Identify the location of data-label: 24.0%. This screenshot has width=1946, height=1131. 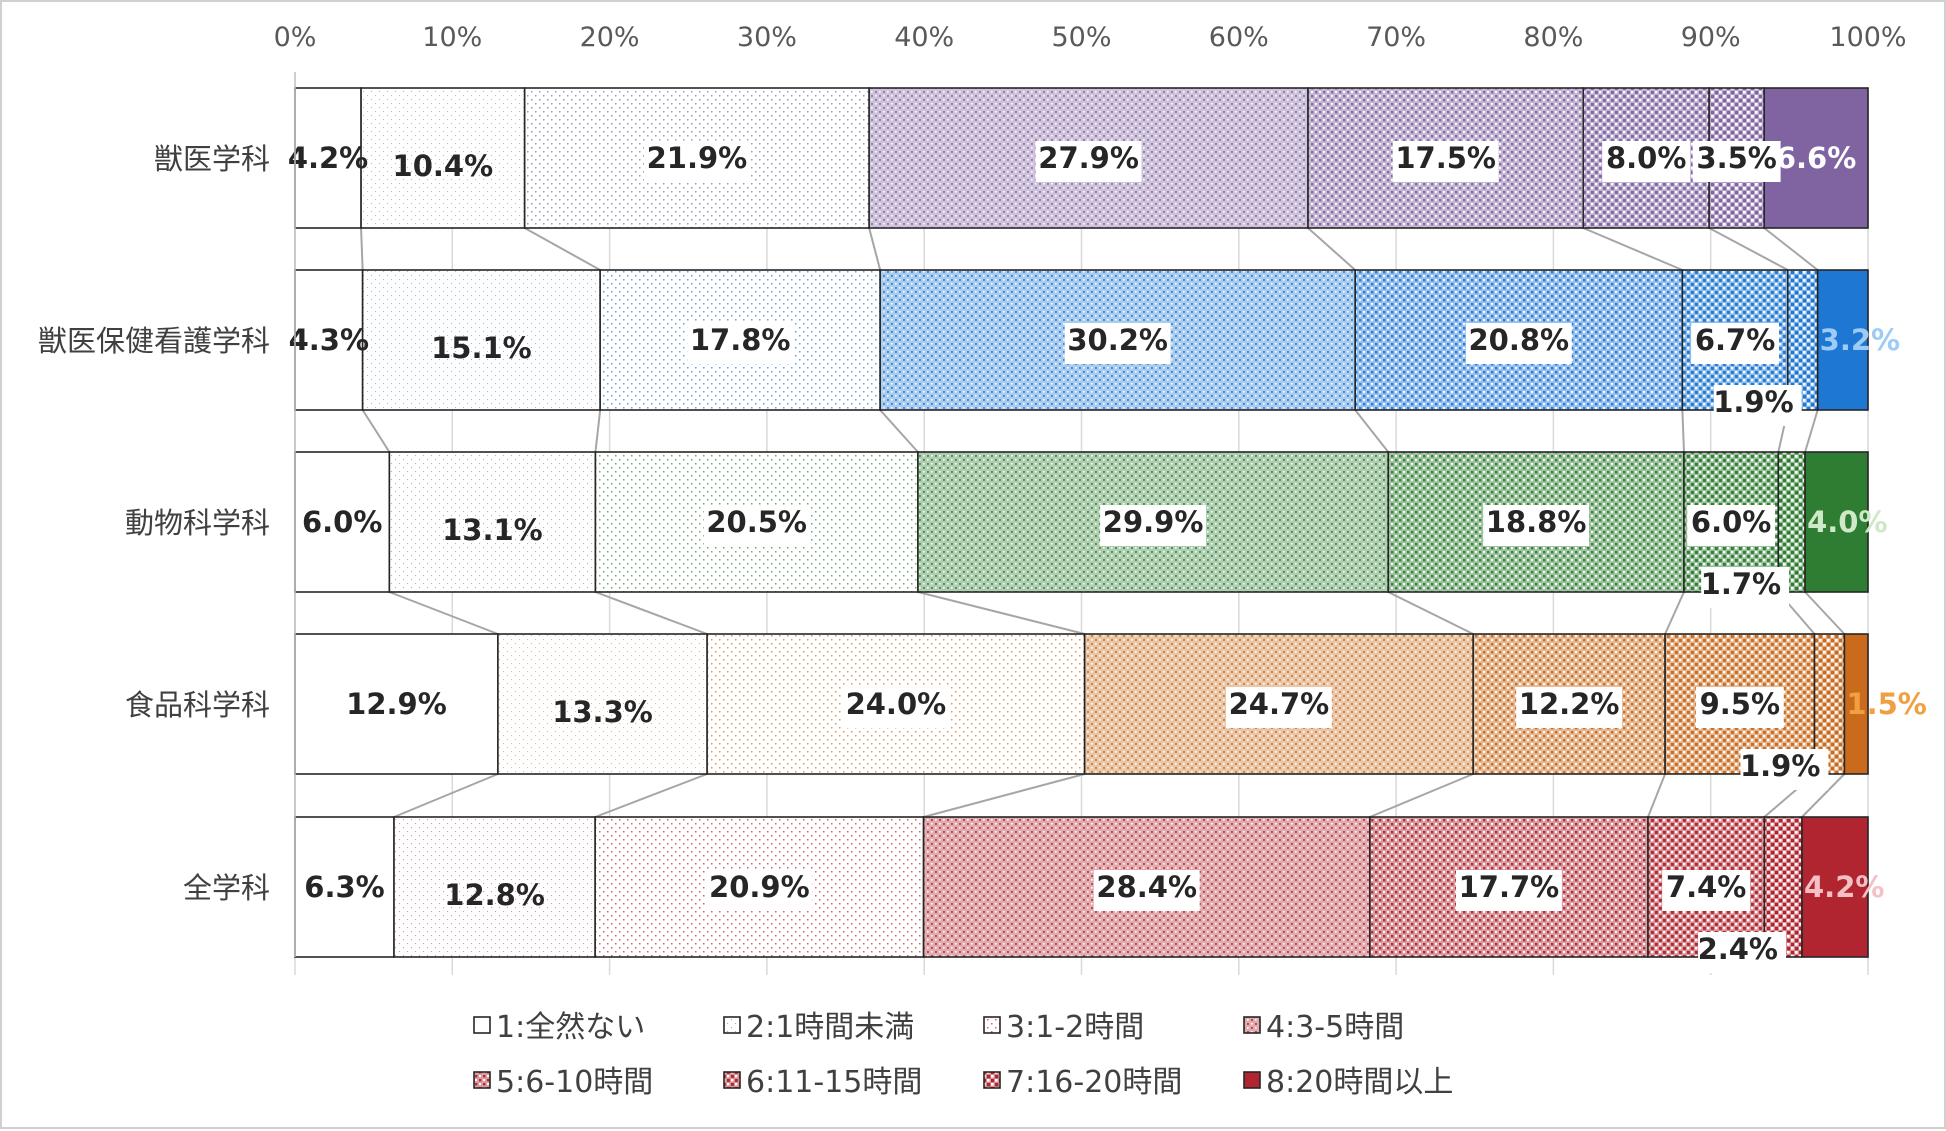
(895, 707).